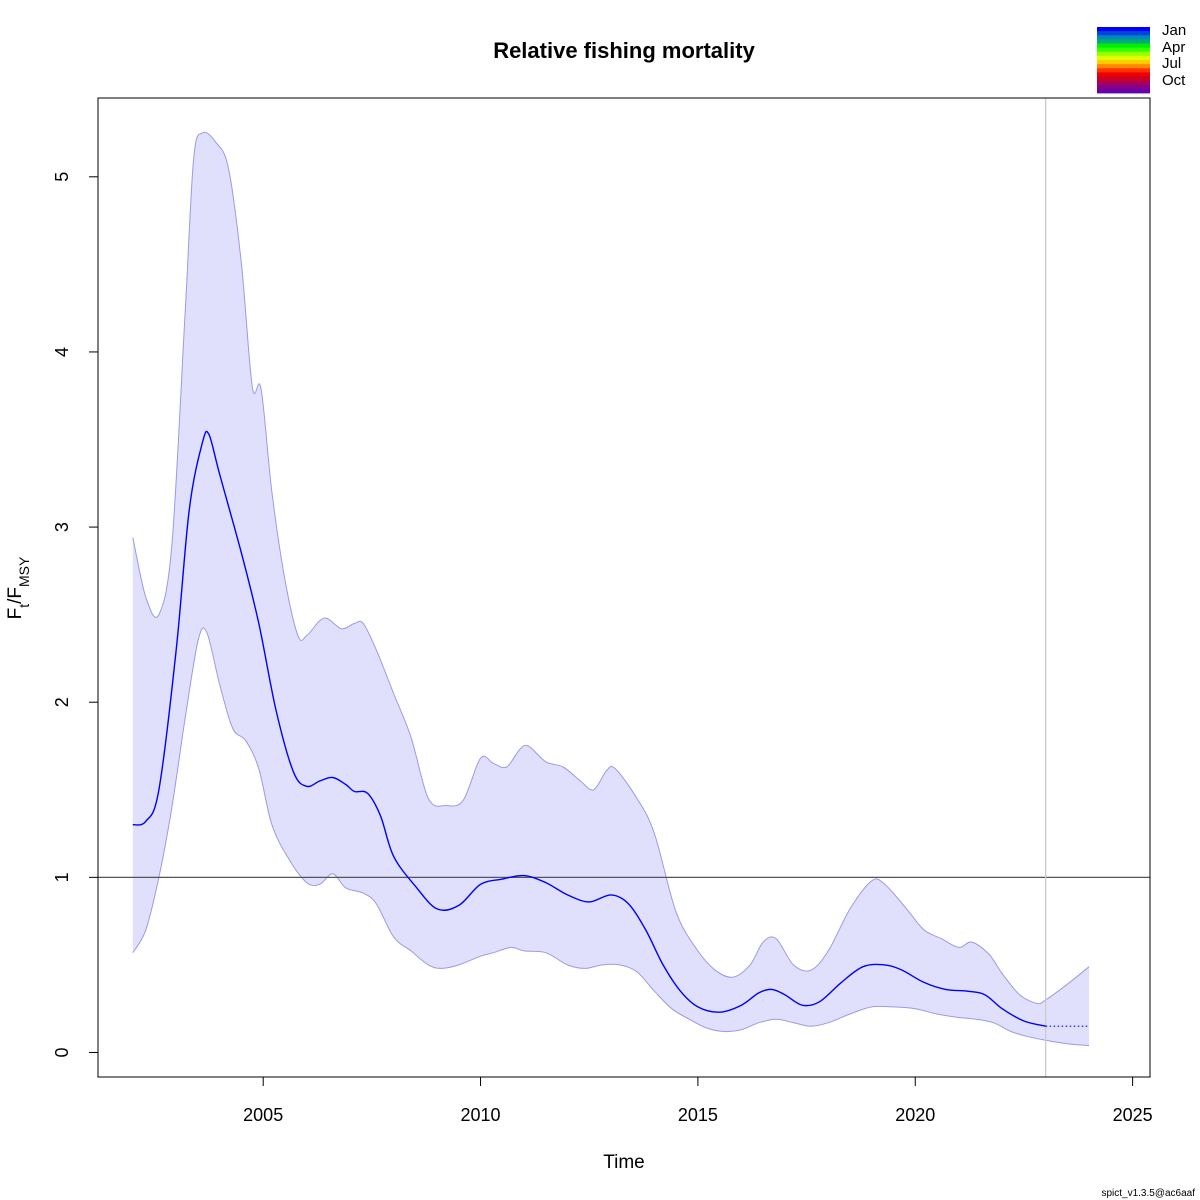 Image resolution: width=1200 pixels, height=1200 pixels. Describe the element at coordinates (62, 177) in the screenshot. I see `y-tick-label: 5` at that location.